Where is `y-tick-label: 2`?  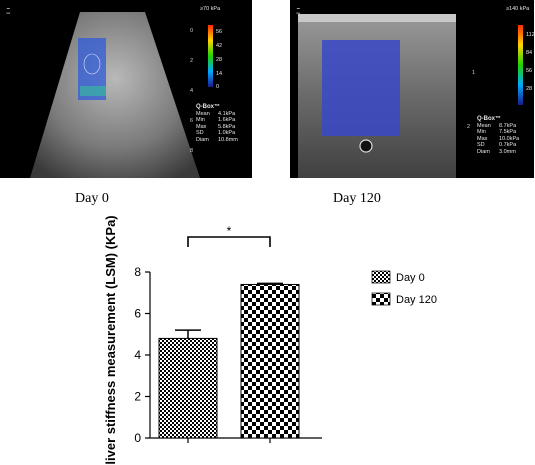
y-tick-label: 2 is located at coordinates (137, 397).